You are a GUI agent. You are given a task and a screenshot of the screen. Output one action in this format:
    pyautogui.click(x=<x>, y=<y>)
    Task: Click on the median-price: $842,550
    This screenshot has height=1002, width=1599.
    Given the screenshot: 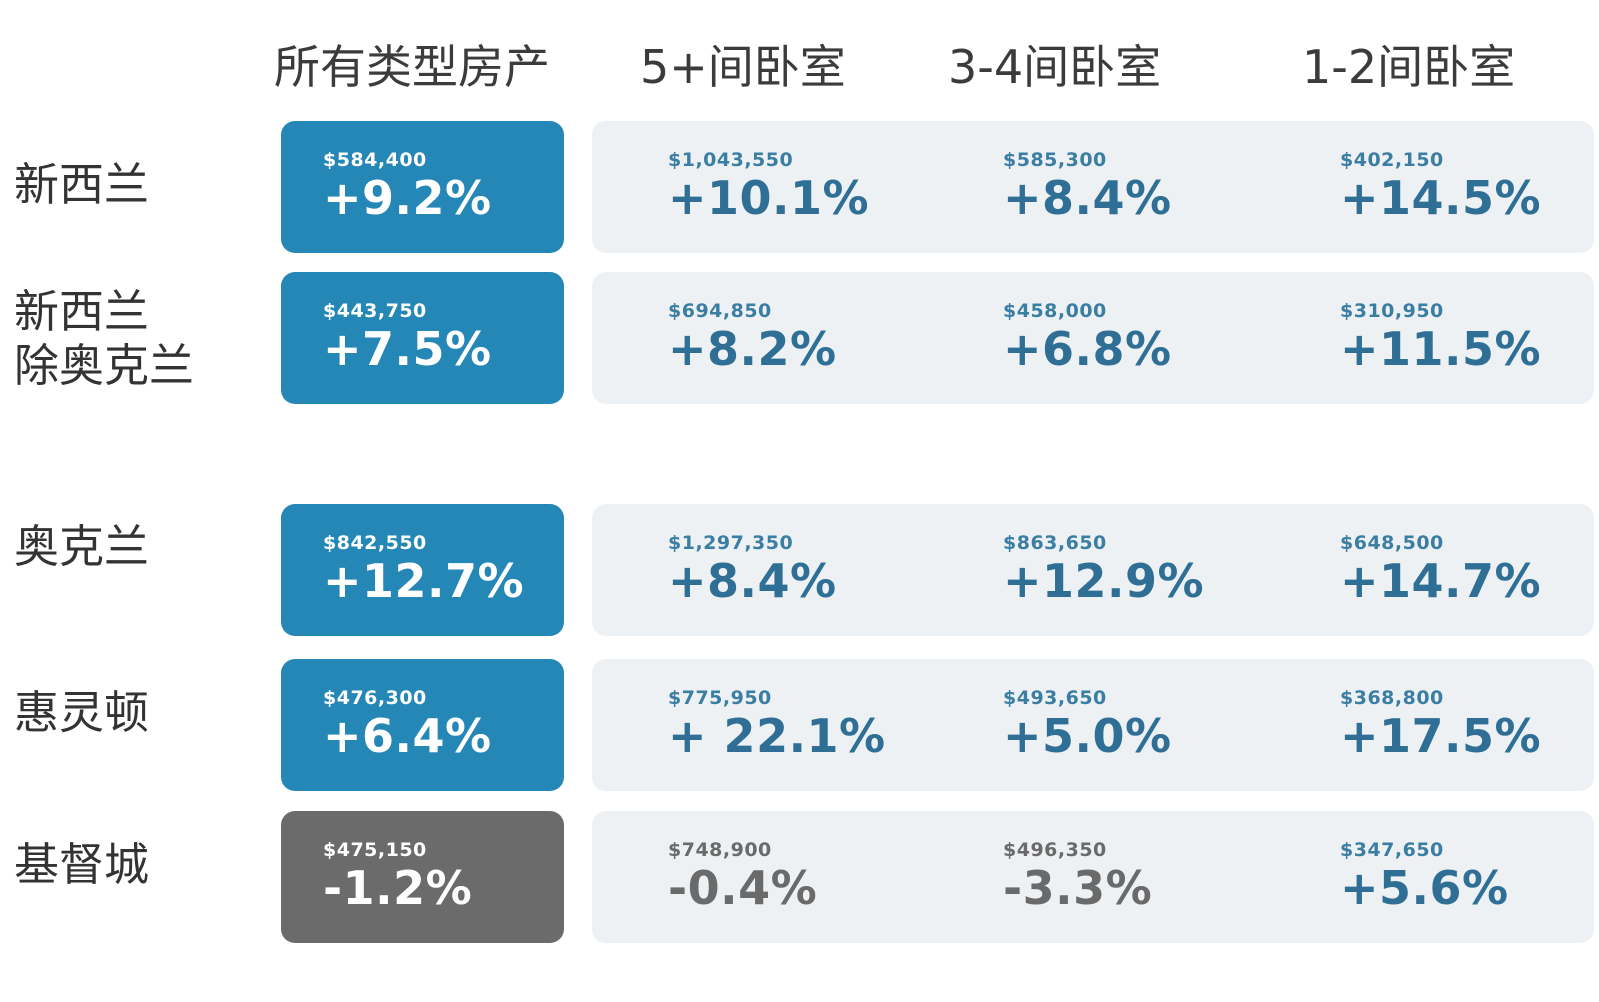 What is the action you would take?
    pyautogui.click(x=375, y=543)
    